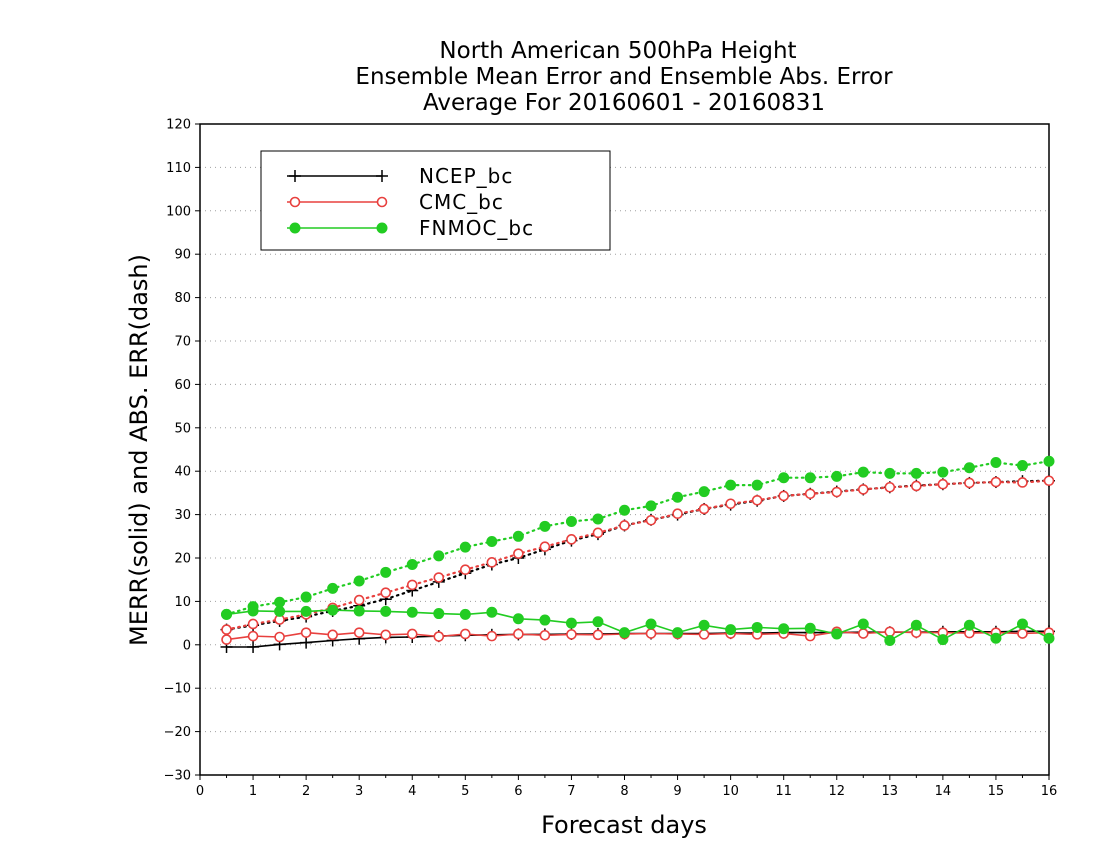 The image size is (1100, 850). What do you see at coordinates (177, 689) in the screenshot?
I see `y-tick-label-2: −10` at bounding box center [177, 689].